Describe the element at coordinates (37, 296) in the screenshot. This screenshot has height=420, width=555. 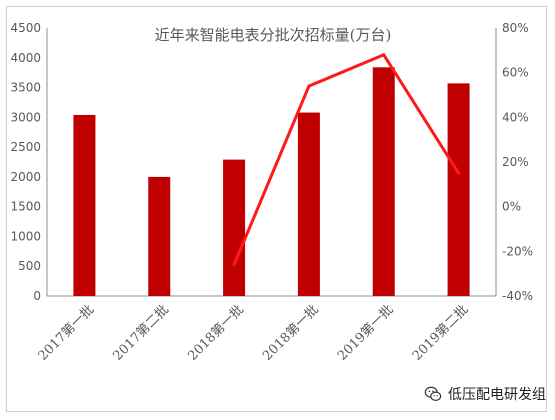
I see `y-left-tick-label: 0` at that location.